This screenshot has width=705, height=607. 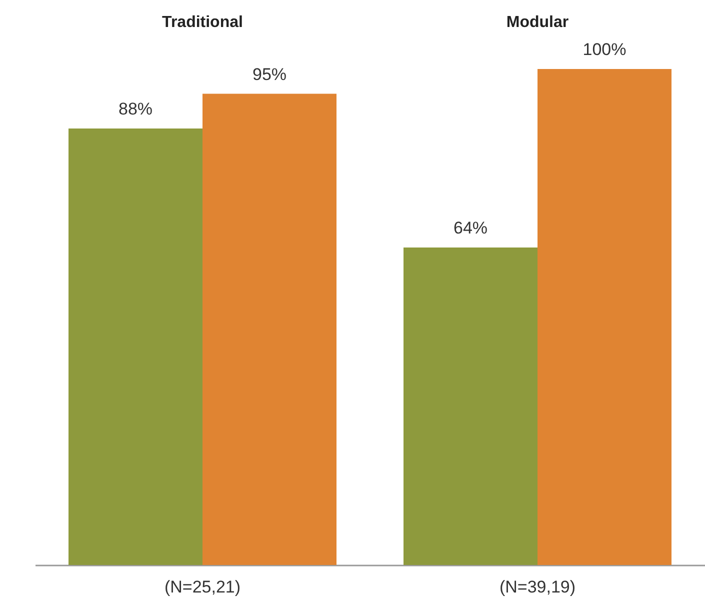 What do you see at coordinates (470, 228) in the screenshot?
I see `data-label: 64%` at bounding box center [470, 228].